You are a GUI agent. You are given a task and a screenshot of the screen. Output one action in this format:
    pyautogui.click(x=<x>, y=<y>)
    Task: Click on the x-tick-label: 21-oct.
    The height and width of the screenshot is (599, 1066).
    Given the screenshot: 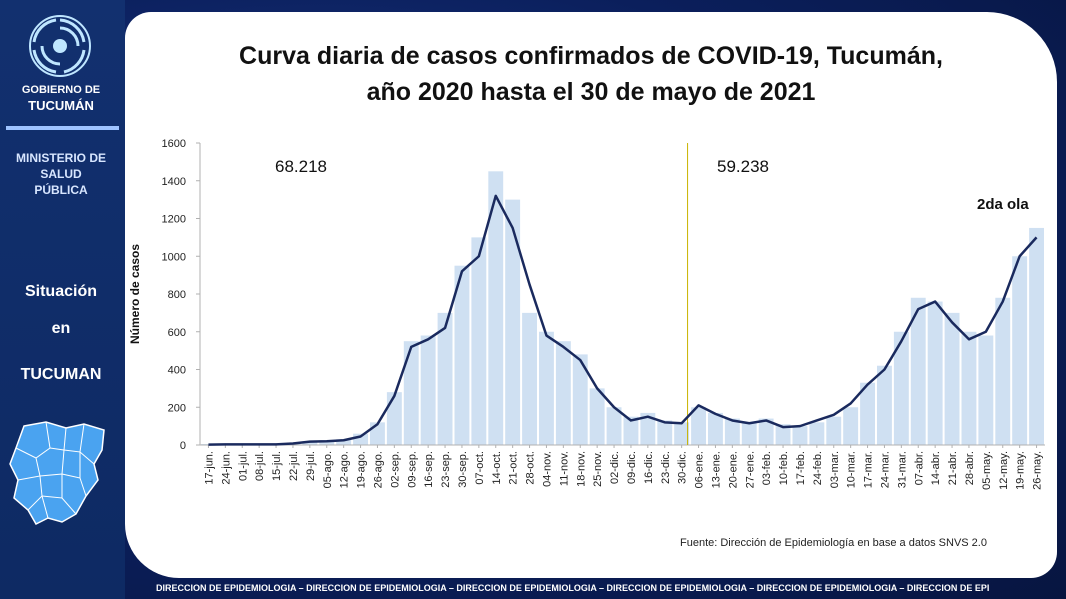 What is the action you would take?
    pyautogui.click(x=514, y=468)
    